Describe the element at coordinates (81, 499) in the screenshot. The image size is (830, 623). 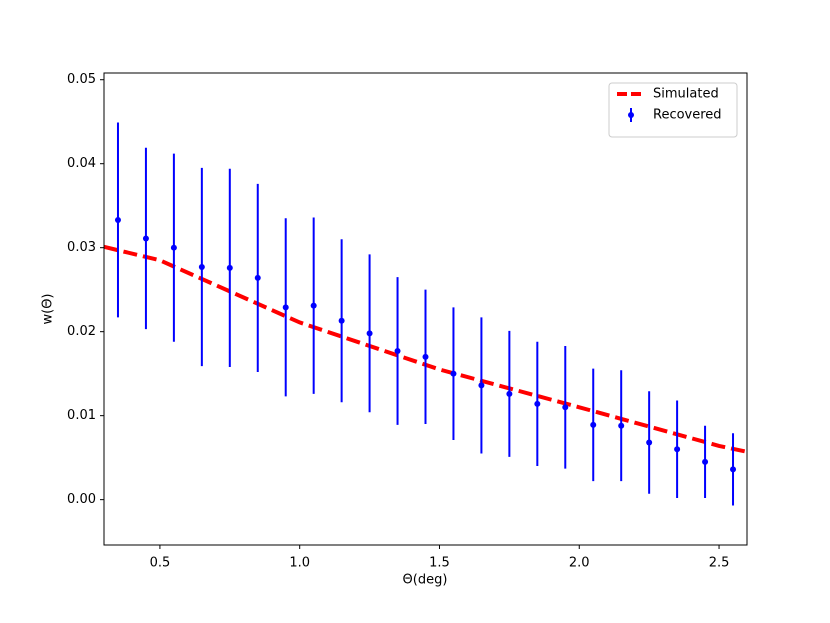
I see `y-tick-label: 0.00` at that location.